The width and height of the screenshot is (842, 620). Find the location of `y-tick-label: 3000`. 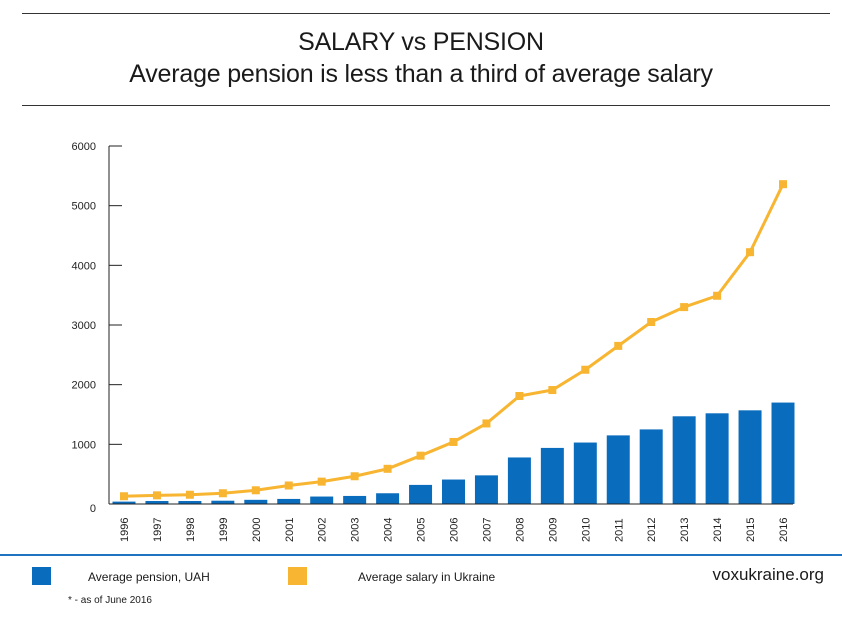

y-tick-label: 3000 is located at coordinates (84, 326).